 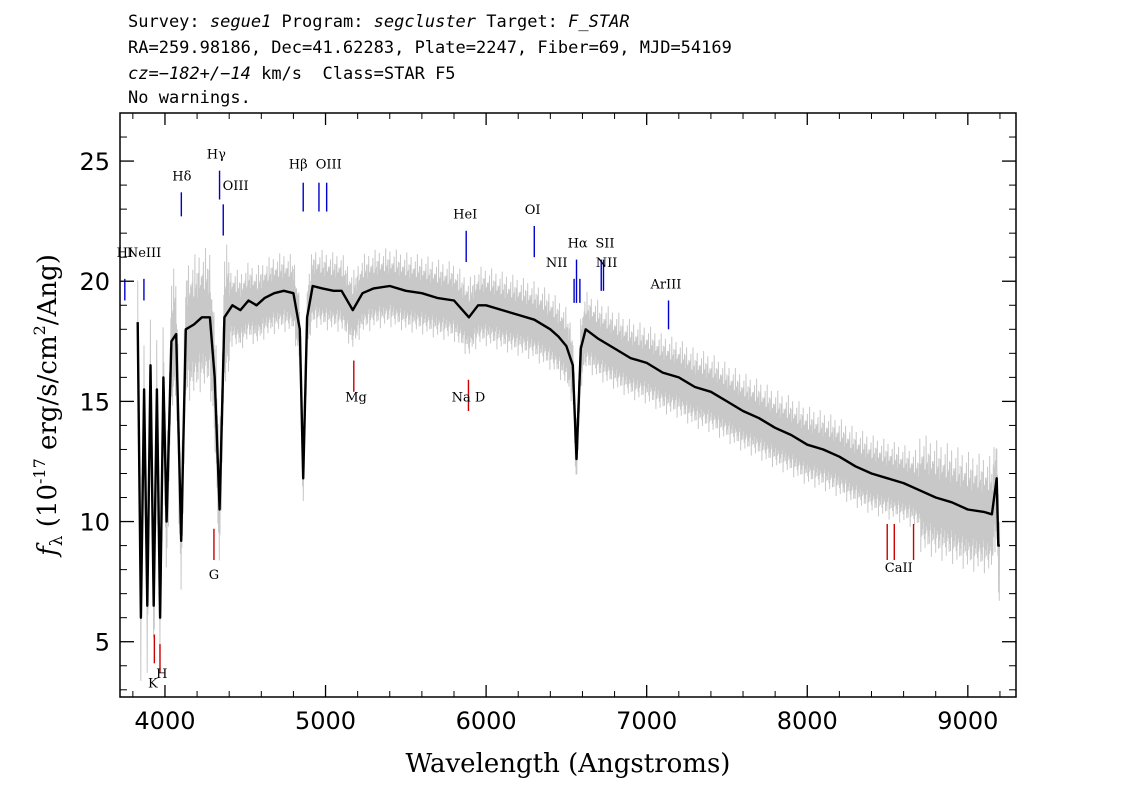 I want to click on x-axis-label: Wavelength (Angstroms), so click(x=568, y=764).